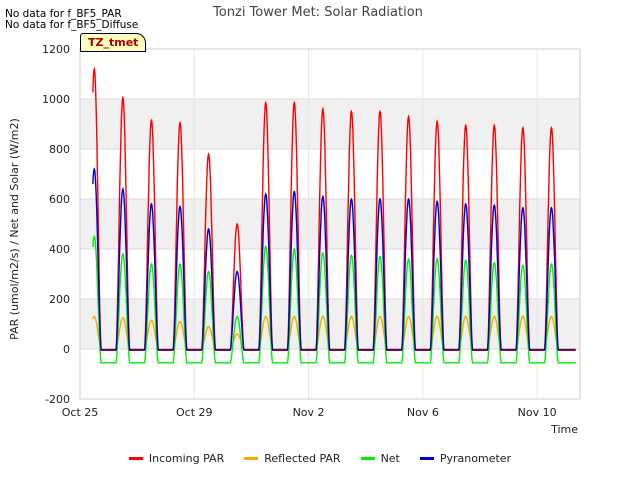 This screenshot has height=480, width=640. I want to click on y-tick-label: 0, so click(66, 349).